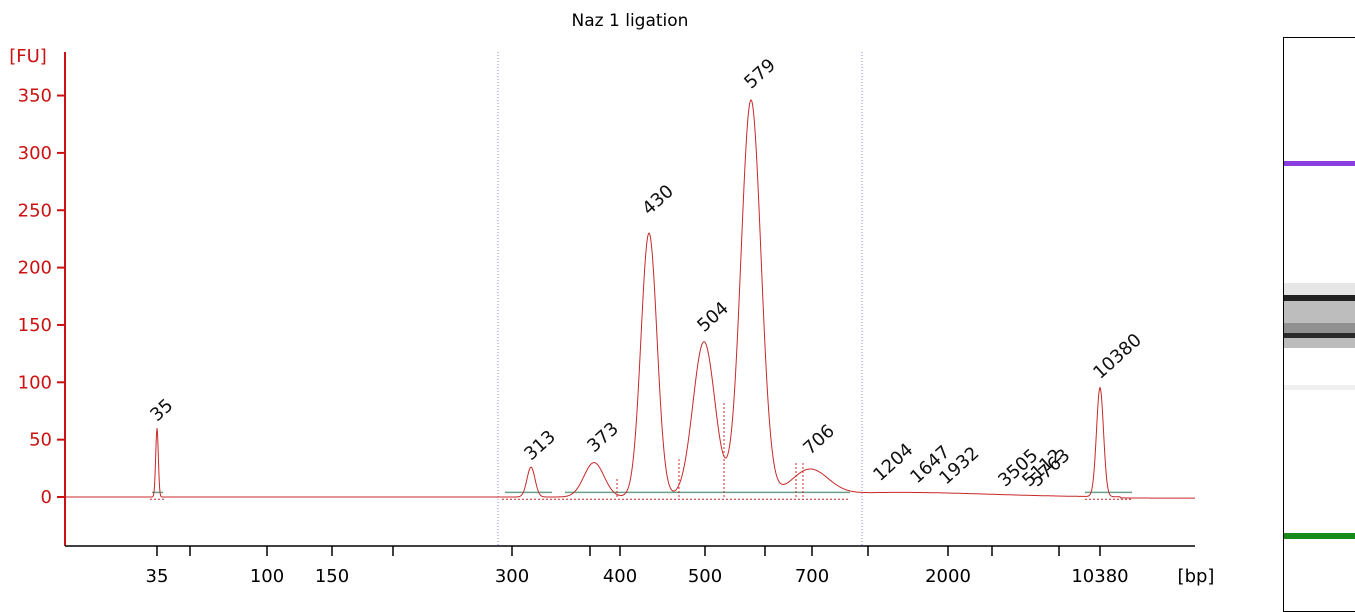  Describe the element at coordinates (819, 440) in the screenshot. I see `peak-label: 706` at that location.